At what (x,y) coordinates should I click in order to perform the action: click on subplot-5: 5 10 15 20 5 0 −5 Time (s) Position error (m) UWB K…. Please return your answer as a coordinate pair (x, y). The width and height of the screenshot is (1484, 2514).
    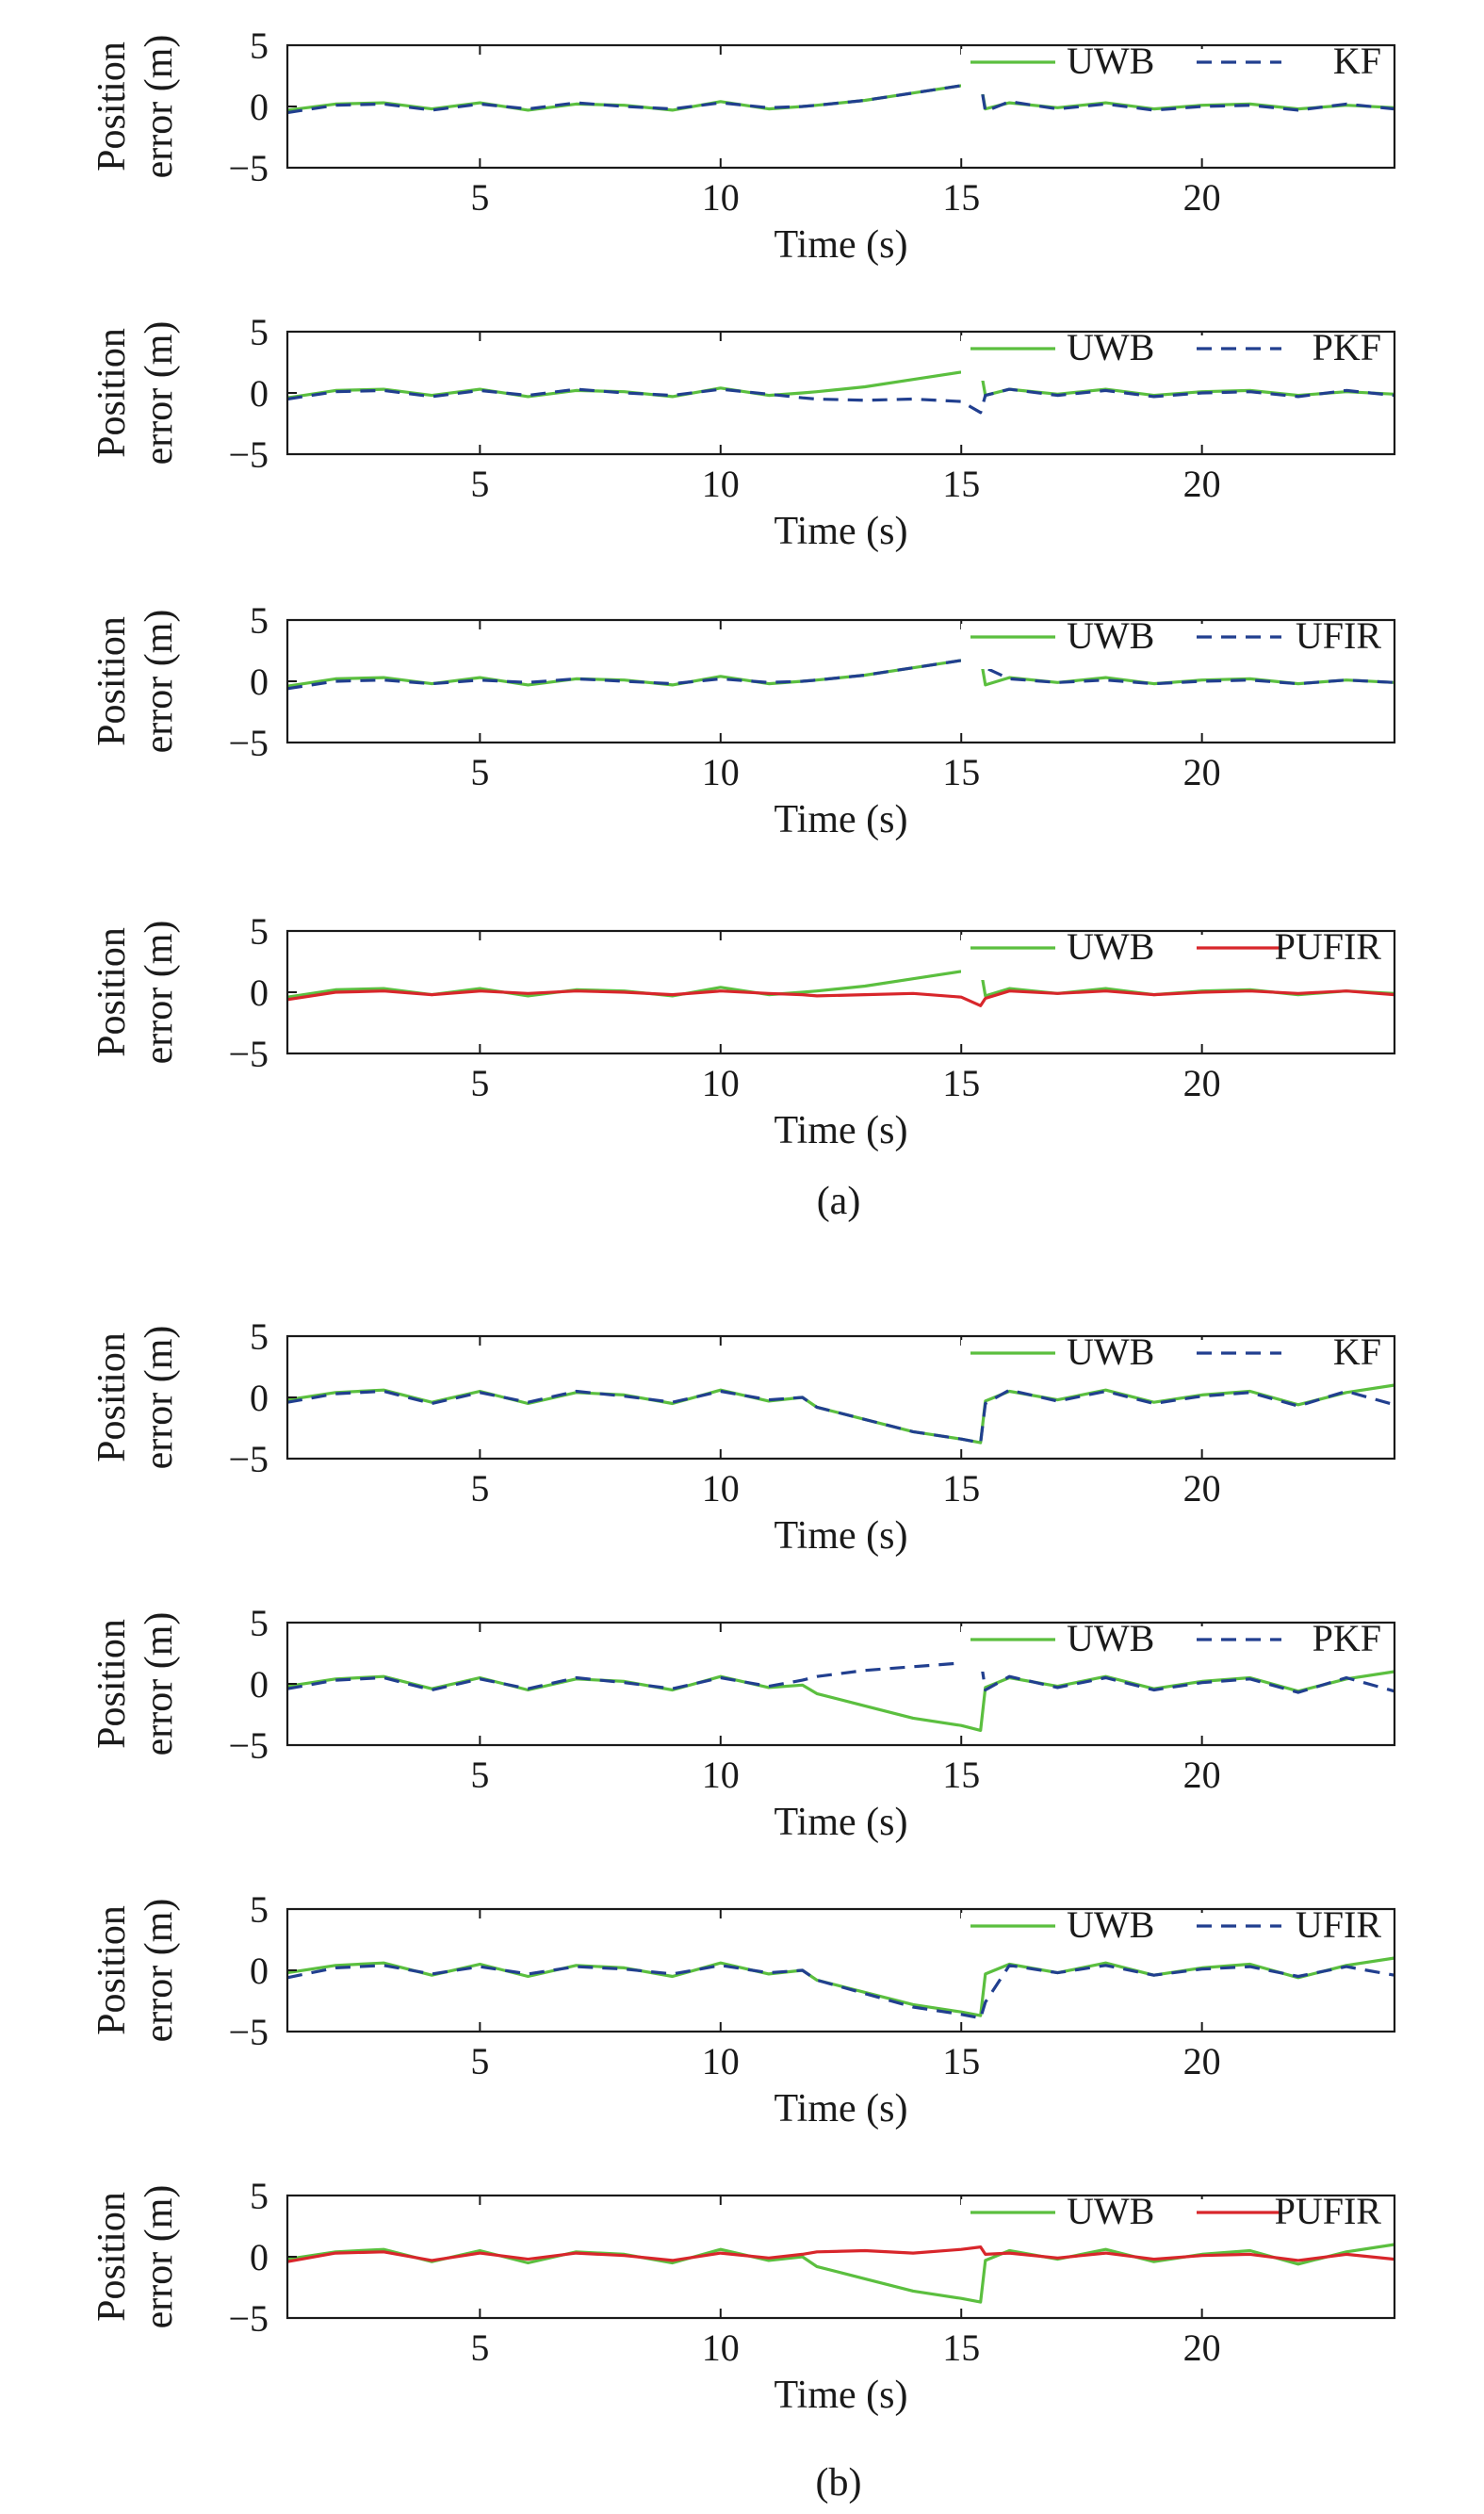
    Looking at the image, I should click on (743, 1436).